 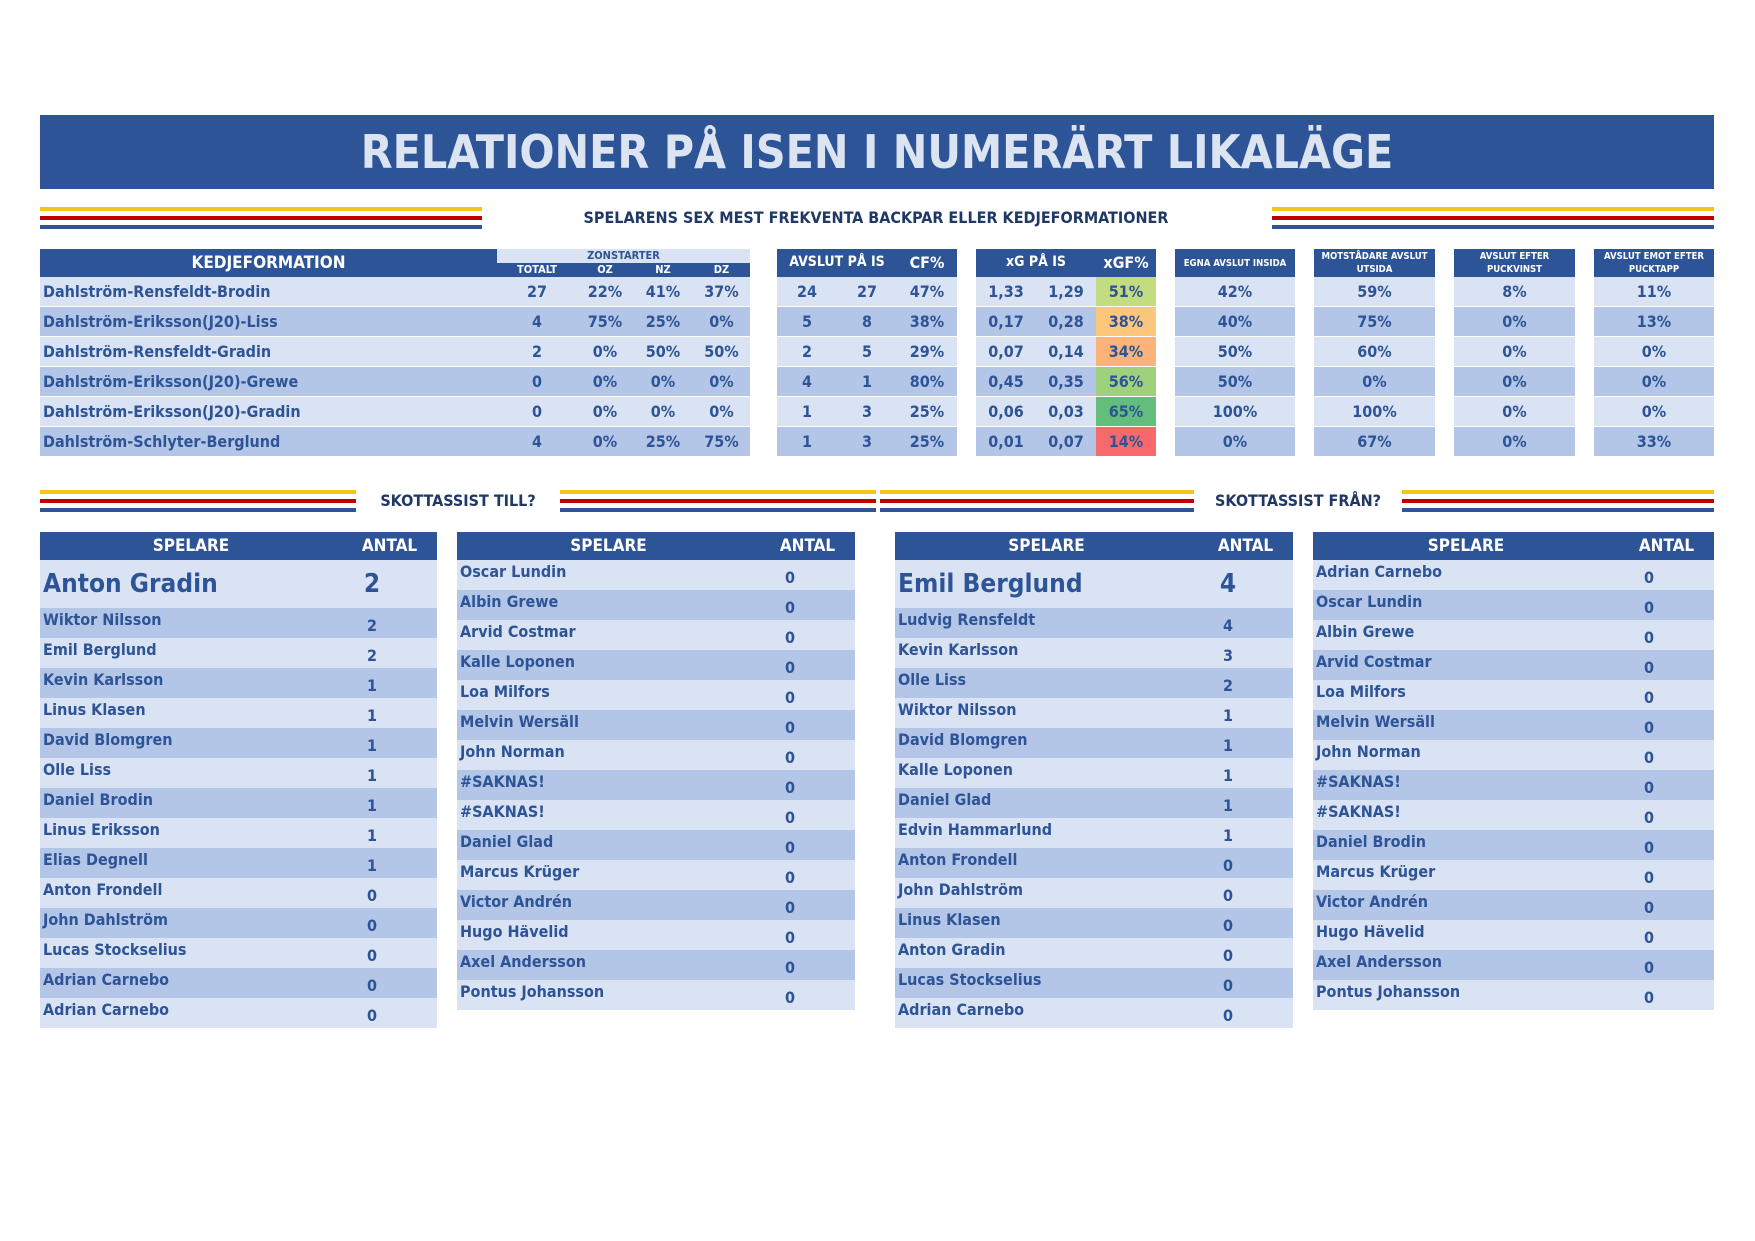 What do you see at coordinates (1654, 263) in the screenshot?
I see `header-avslut-emot-efter-pucktapp: AVSLUT EMOT EFTER PUCKTAPP` at bounding box center [1654, 263].